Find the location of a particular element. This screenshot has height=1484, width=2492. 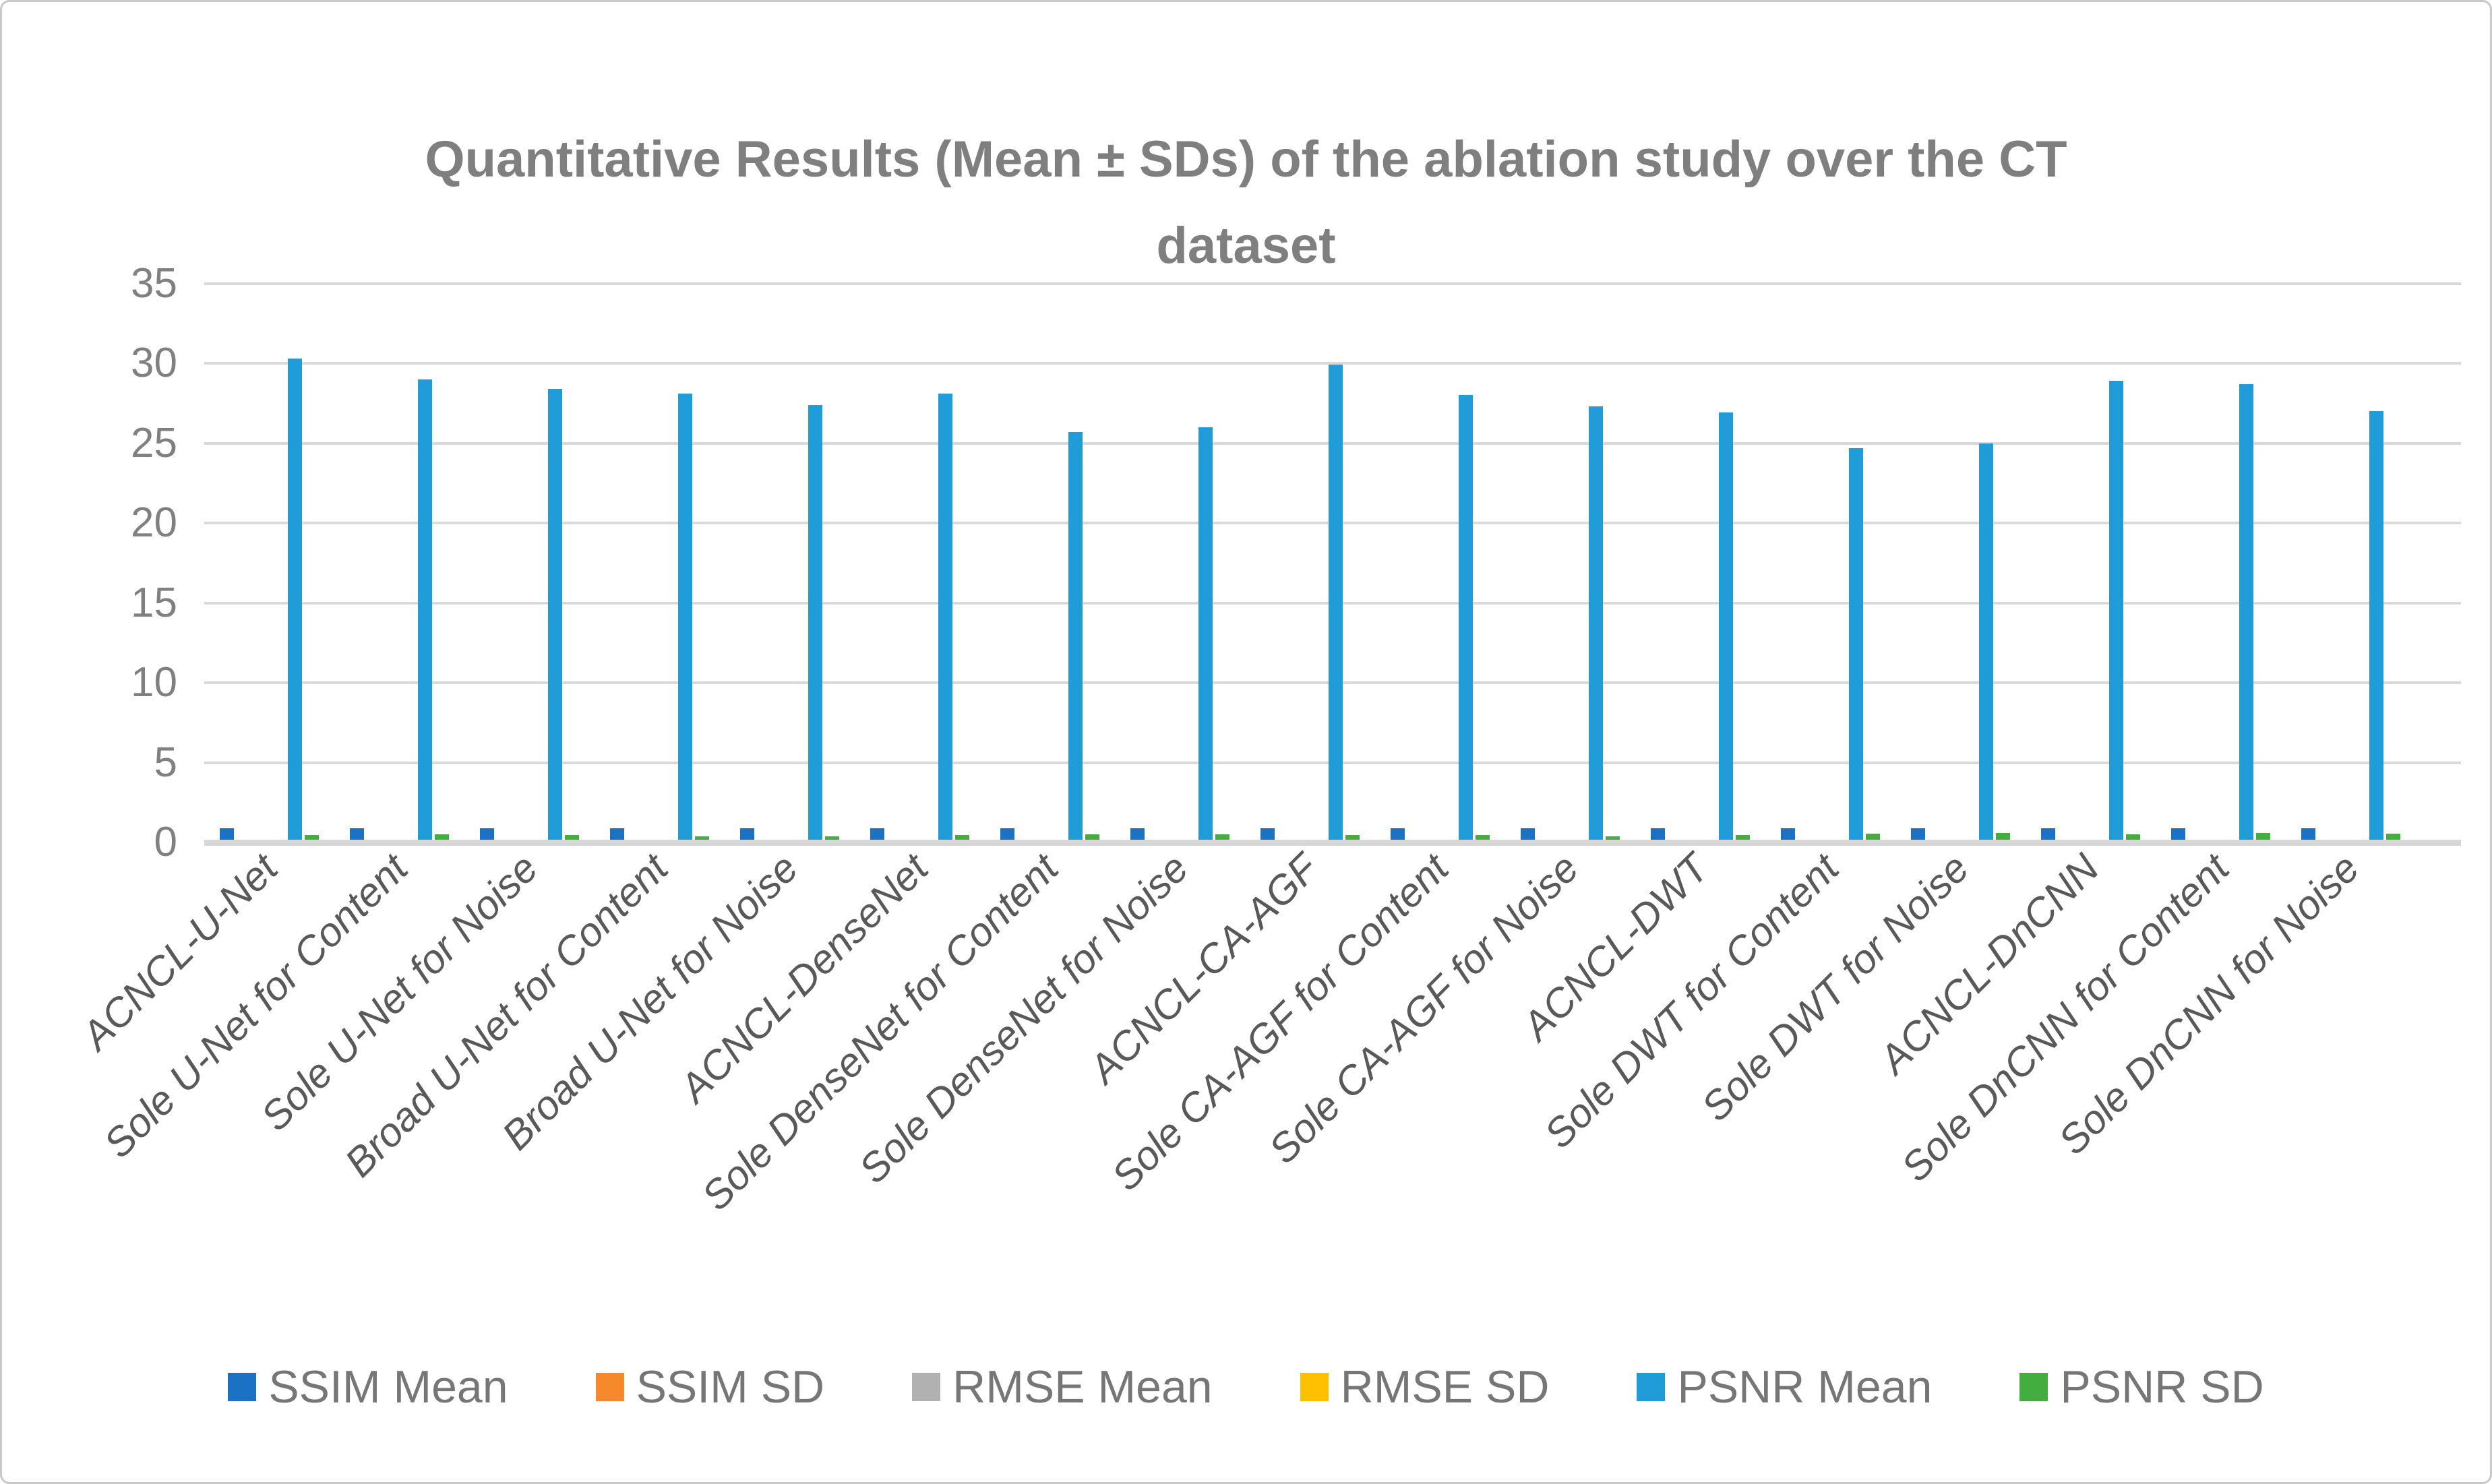

legend-item-psnr-sd: PSNR SD is located at coordinates (2141, 1387).